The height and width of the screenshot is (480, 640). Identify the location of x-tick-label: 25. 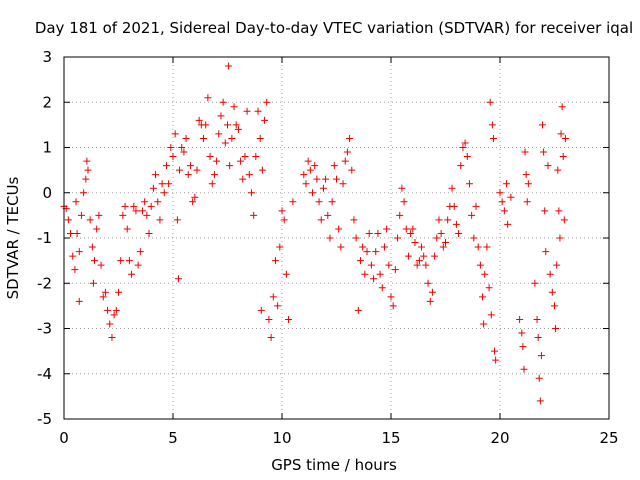
(608, 438).